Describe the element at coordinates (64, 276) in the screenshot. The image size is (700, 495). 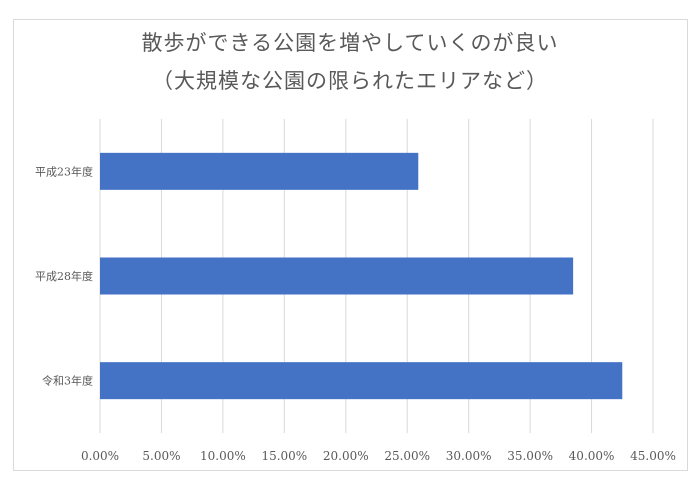
I see `category-label-1: 平成28年度` at that location.